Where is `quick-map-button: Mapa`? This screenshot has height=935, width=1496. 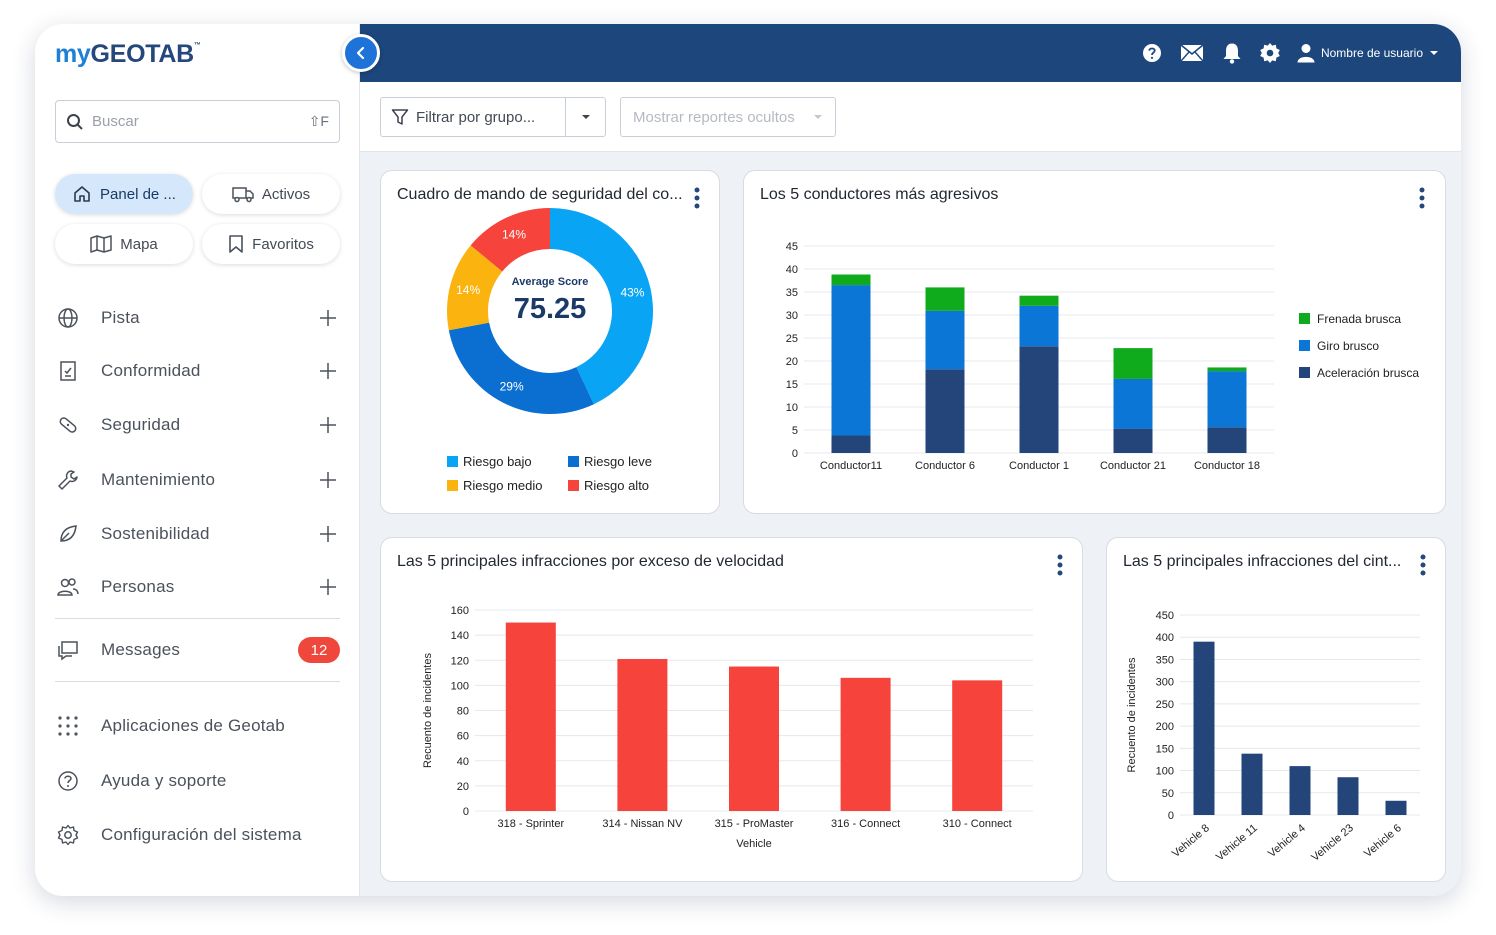
quick-map-button: Mapa is located at coordinates (124, 244).